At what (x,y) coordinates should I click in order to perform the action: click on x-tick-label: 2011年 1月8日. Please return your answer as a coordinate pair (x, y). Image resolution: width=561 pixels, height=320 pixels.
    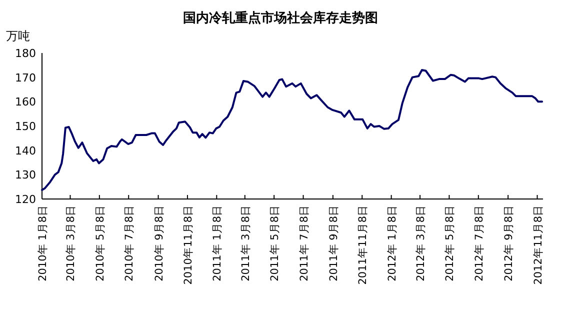
    Looking at the image, I should click on (218, 243).